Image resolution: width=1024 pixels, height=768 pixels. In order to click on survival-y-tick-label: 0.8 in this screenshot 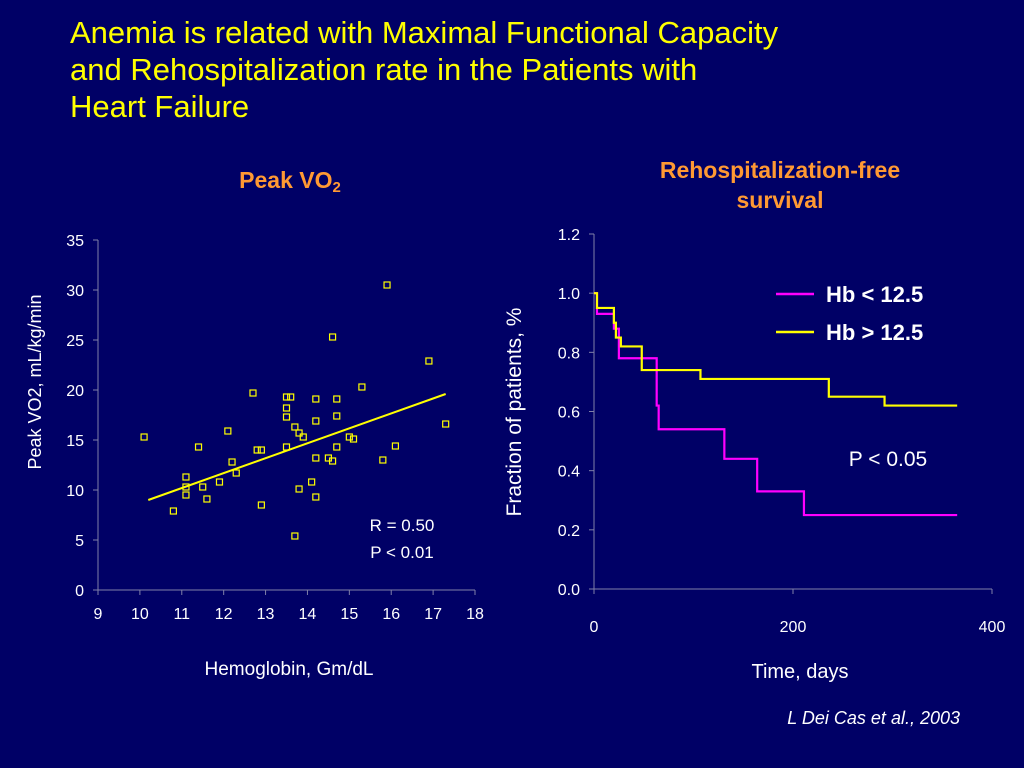, I will do `click(569, 353)`.